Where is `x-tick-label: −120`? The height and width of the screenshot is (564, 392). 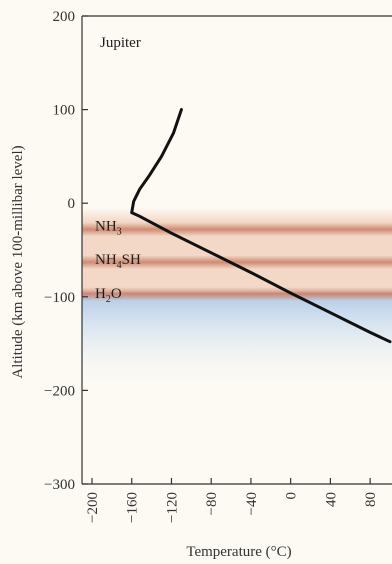 x-tick-label: −120 is located at coordinates (172, 507).